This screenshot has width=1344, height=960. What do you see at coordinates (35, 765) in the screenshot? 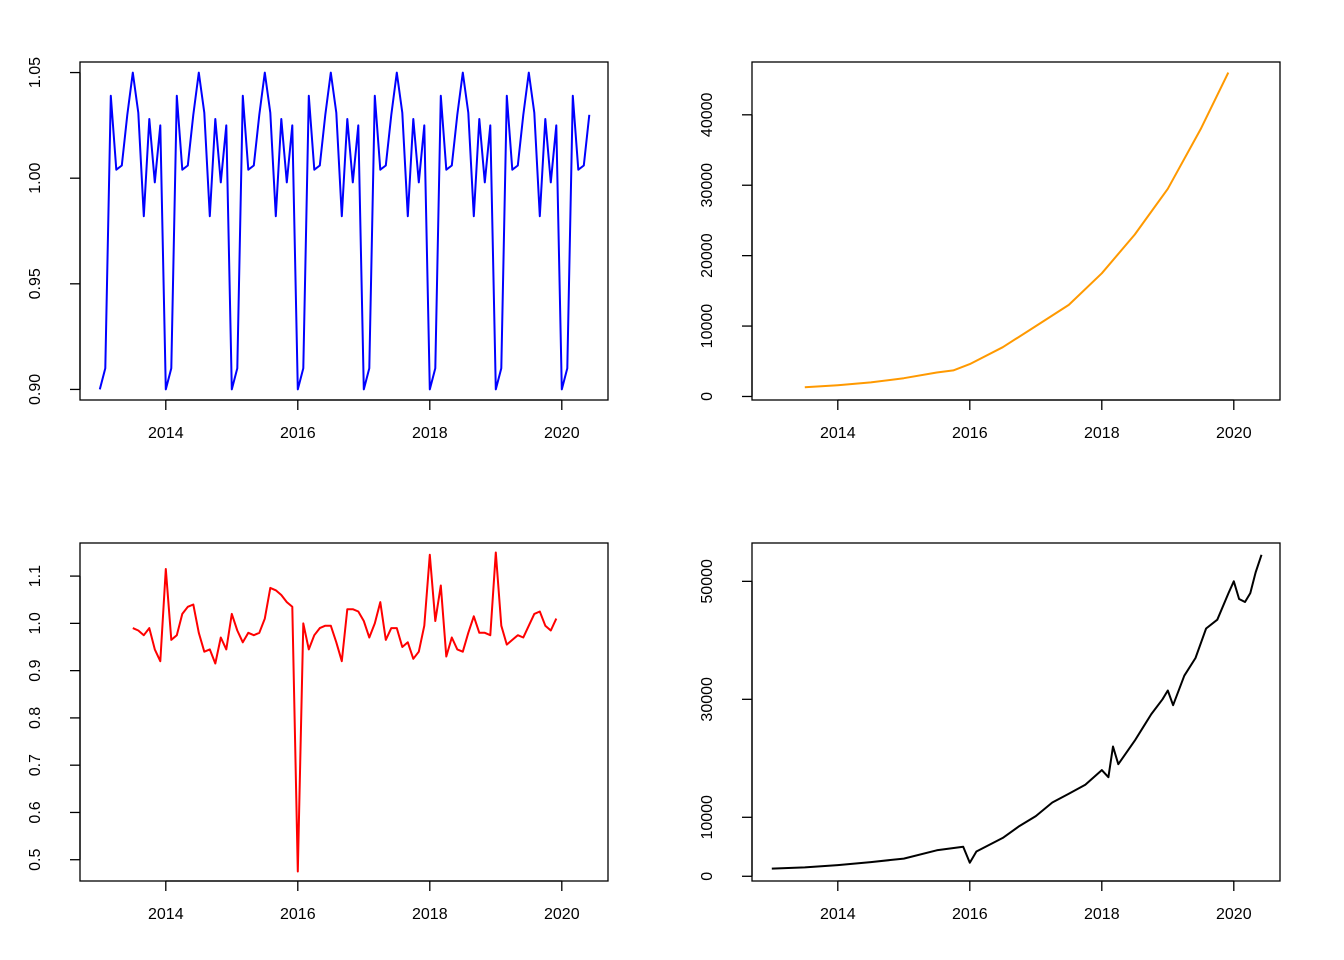
I see `y-tick-label: 0.7` at bounding box center [35, 765].